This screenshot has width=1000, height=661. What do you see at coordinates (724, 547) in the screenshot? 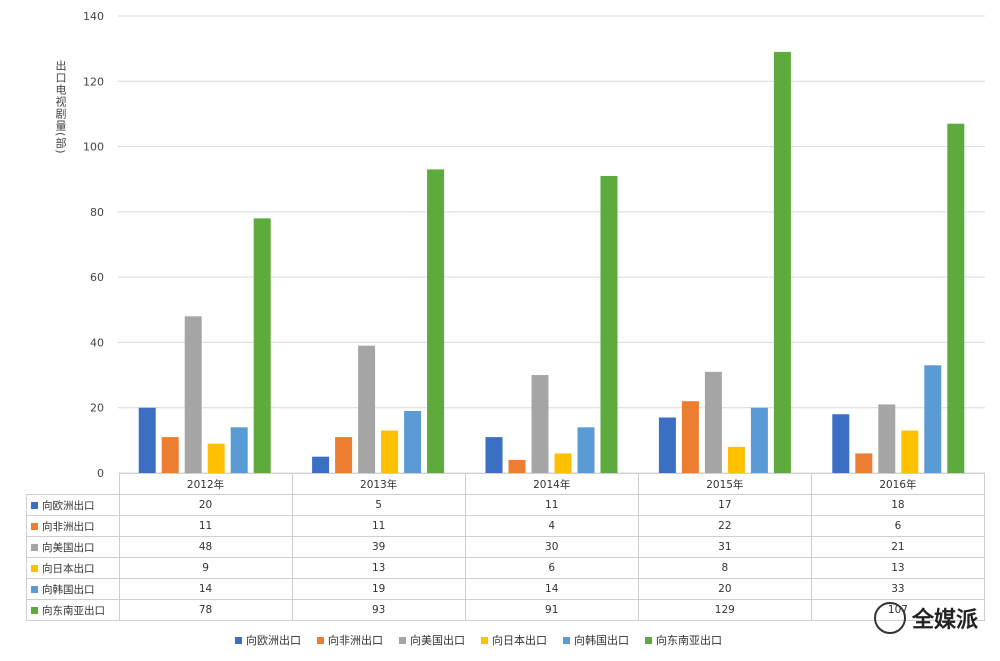
I see `table-cell: 31` at bounding box center [724, 547].